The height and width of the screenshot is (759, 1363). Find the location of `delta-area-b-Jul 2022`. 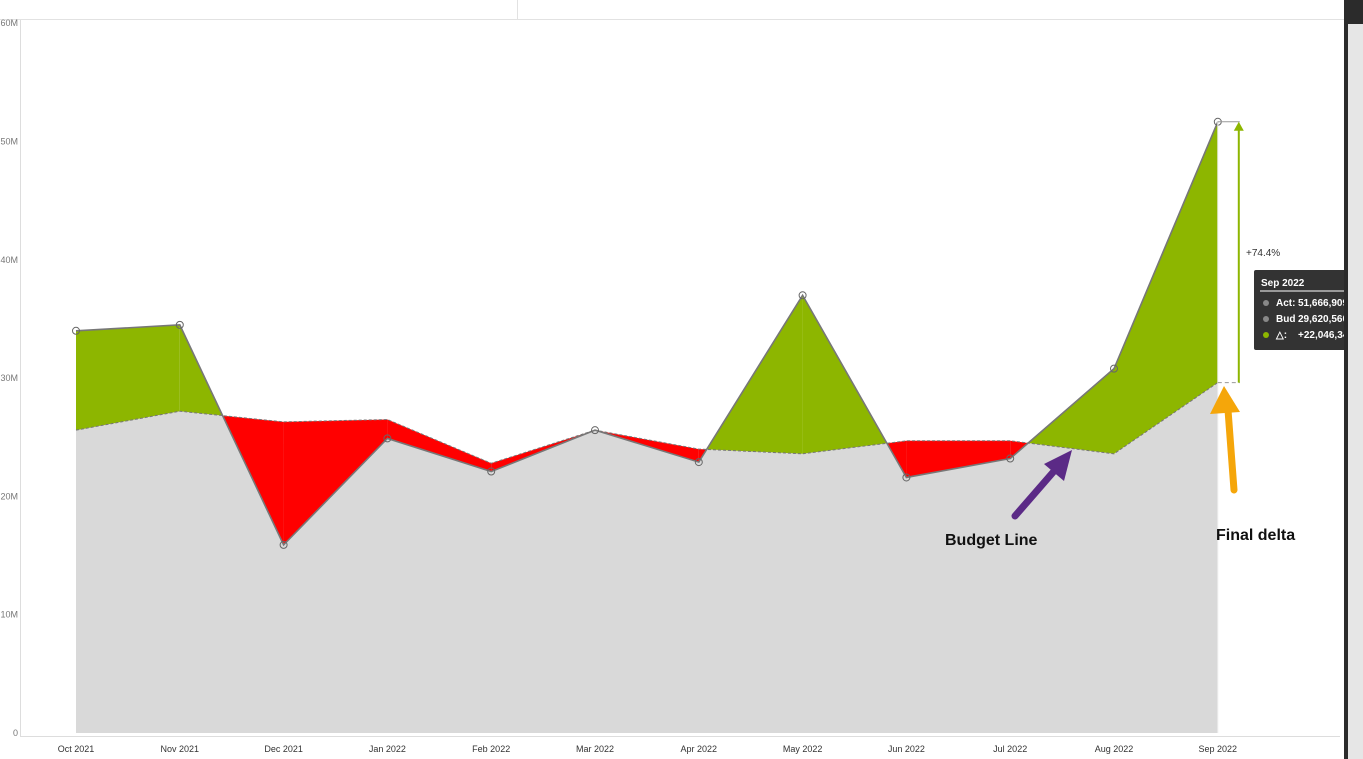

delta-area-b-Jul 2022 is located at coordinates (1071, 411).